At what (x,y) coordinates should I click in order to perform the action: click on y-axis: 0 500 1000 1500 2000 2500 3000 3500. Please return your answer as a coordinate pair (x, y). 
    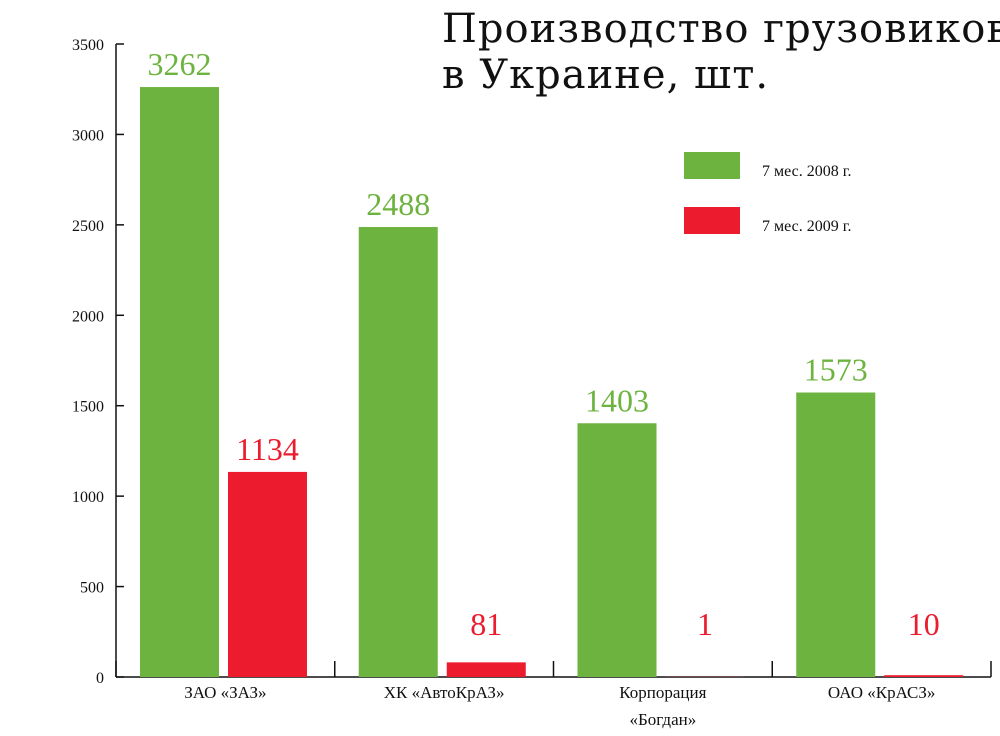
    Looking at the image, I should click on (98, 362).